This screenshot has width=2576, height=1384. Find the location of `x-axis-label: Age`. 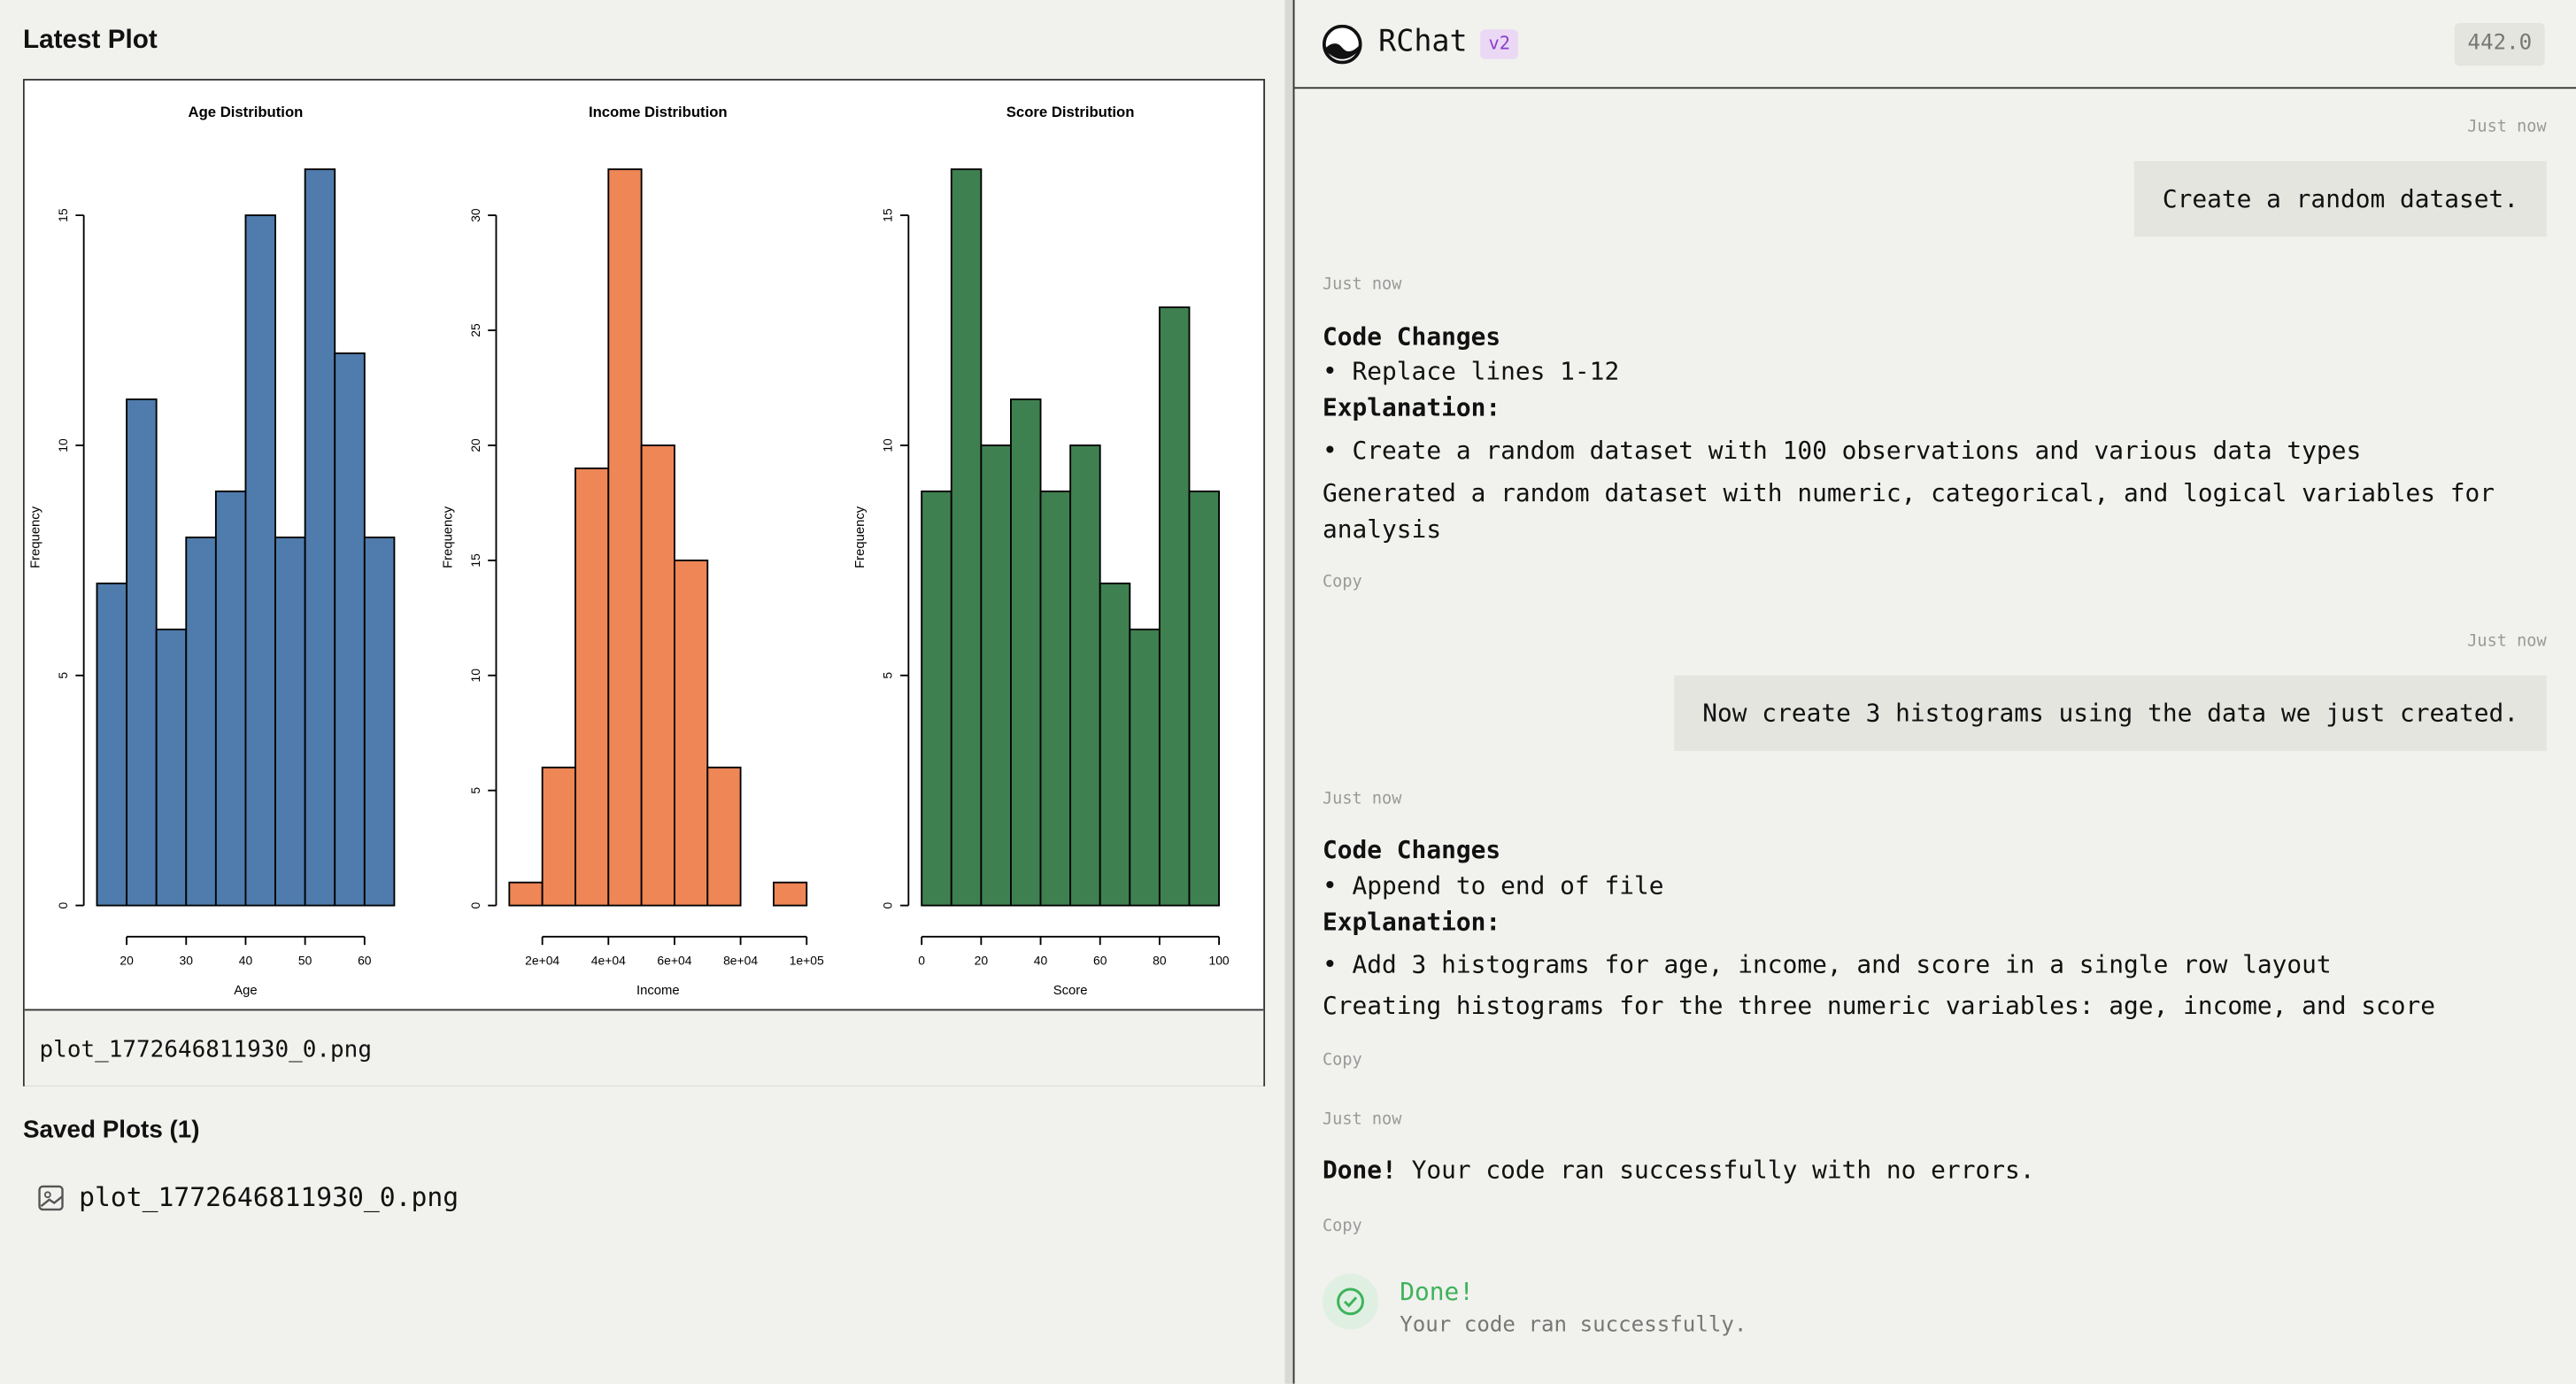

x-axis-label: Age is located at coordinates (245, 991).